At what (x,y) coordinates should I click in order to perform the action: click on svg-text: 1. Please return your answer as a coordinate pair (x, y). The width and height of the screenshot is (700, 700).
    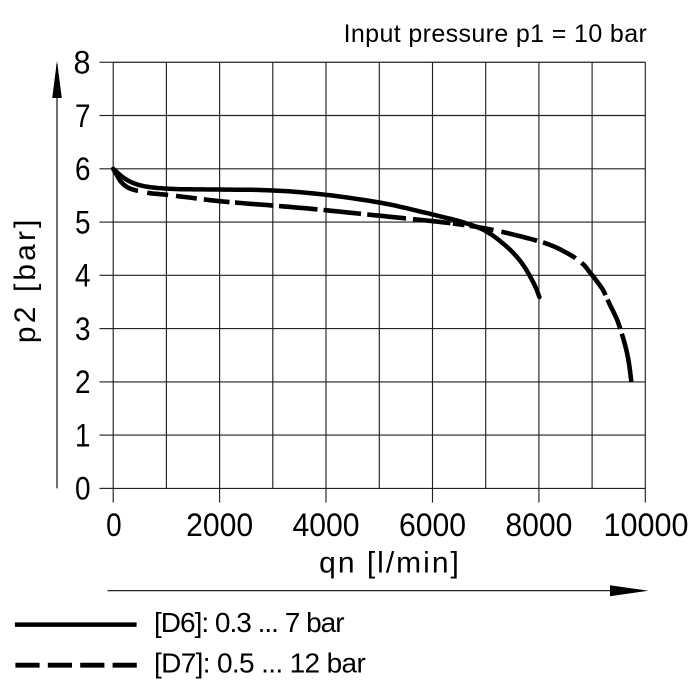
    Looking at the image, I should click on (83, 435).